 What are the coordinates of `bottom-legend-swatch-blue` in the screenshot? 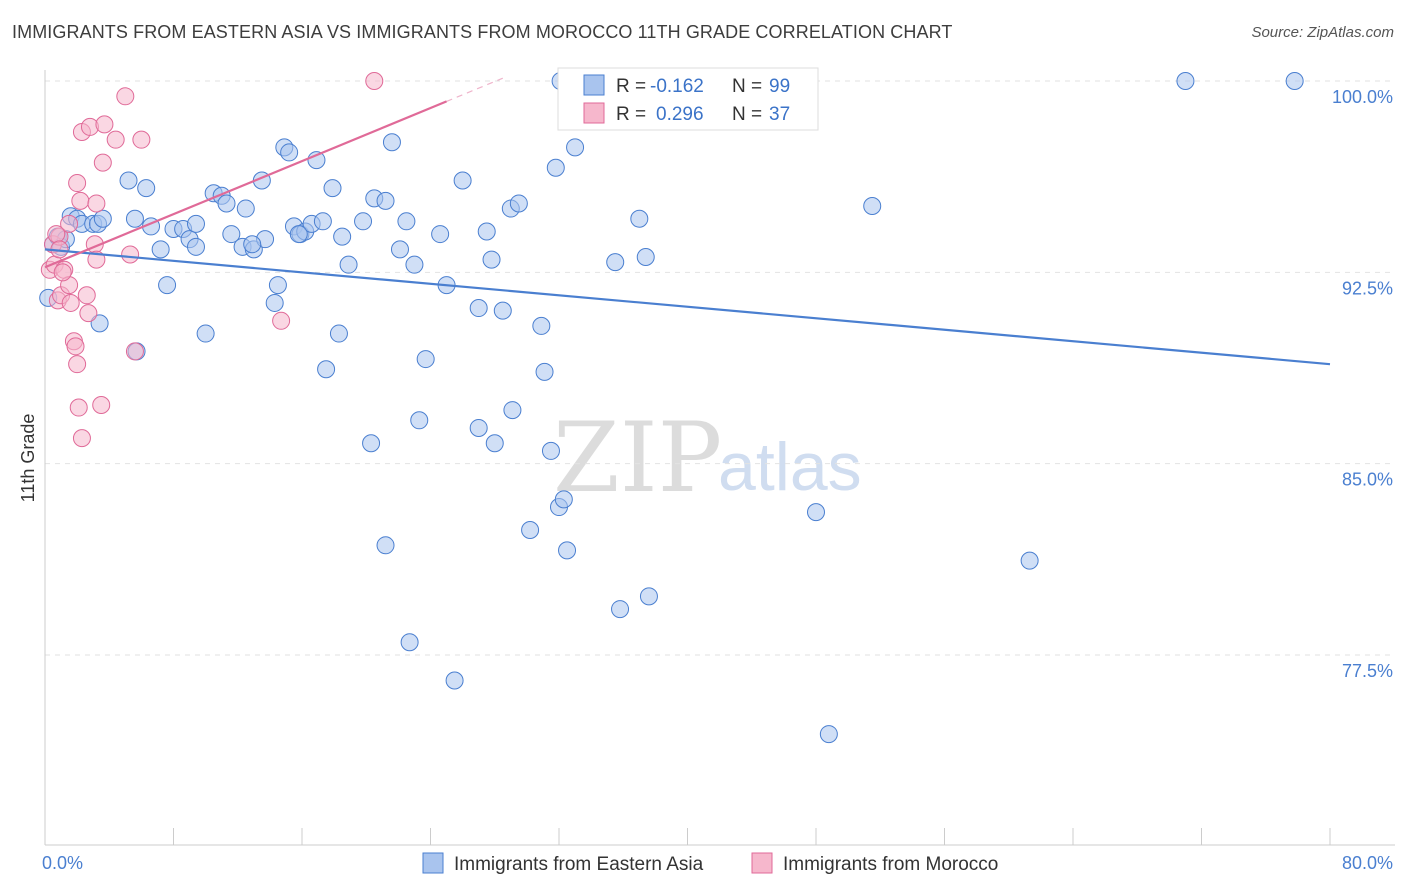 It's located at (433, 863).